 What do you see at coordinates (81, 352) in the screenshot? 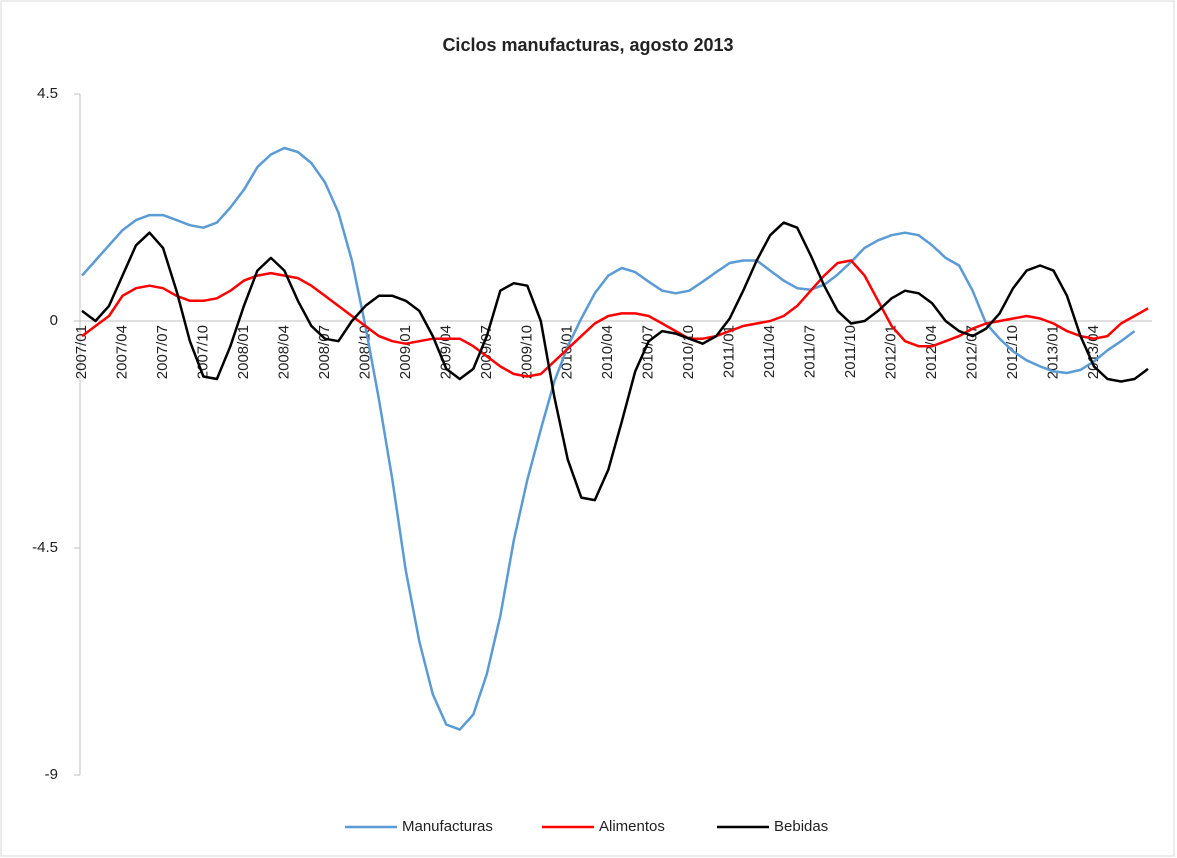
I see `x-tick-label: 2007/01` at bounding box center [81, 352].